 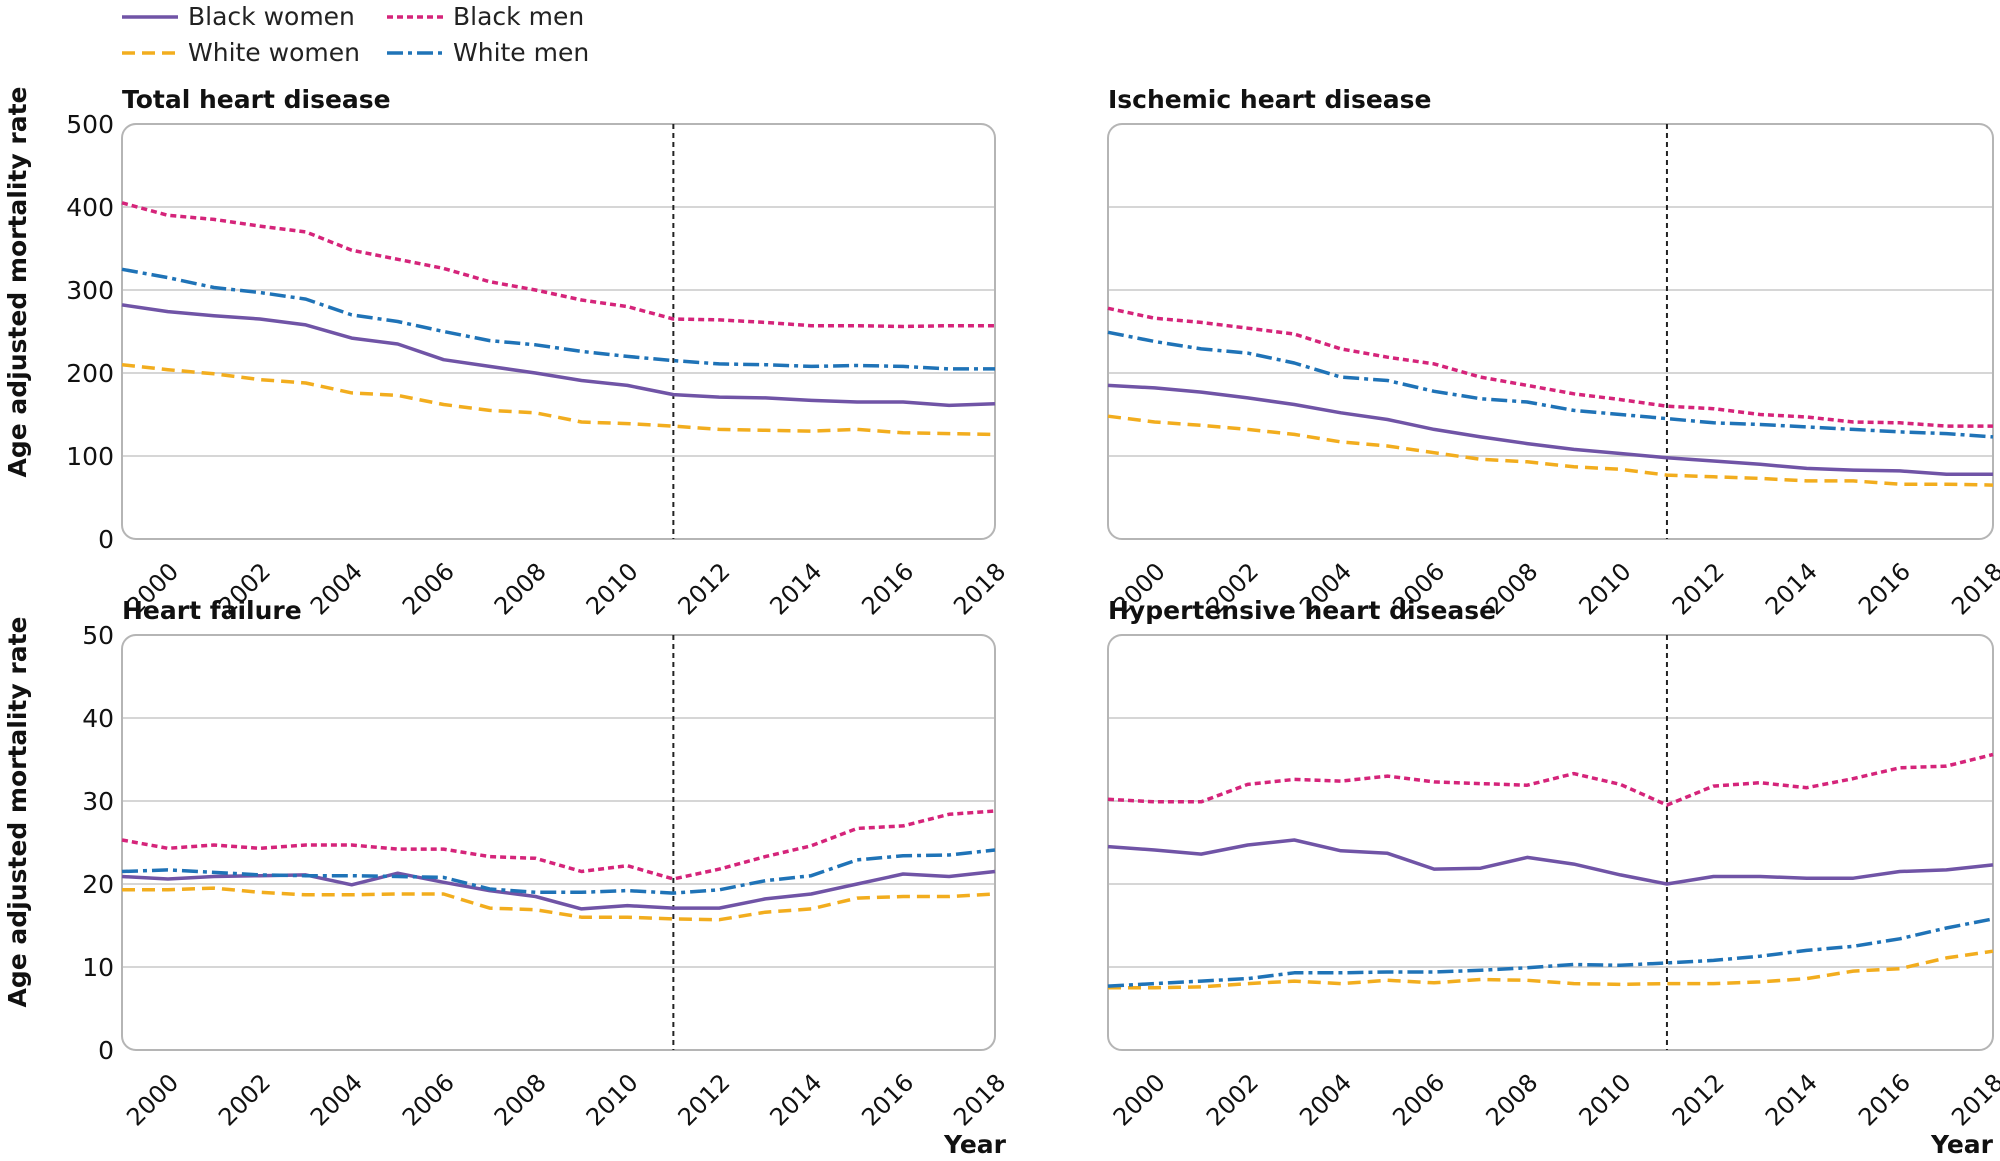 What do you see at coordinates (98, 635) in the screenshot?
I see `y-tick-label: 50` at bounding box center [98, 635].